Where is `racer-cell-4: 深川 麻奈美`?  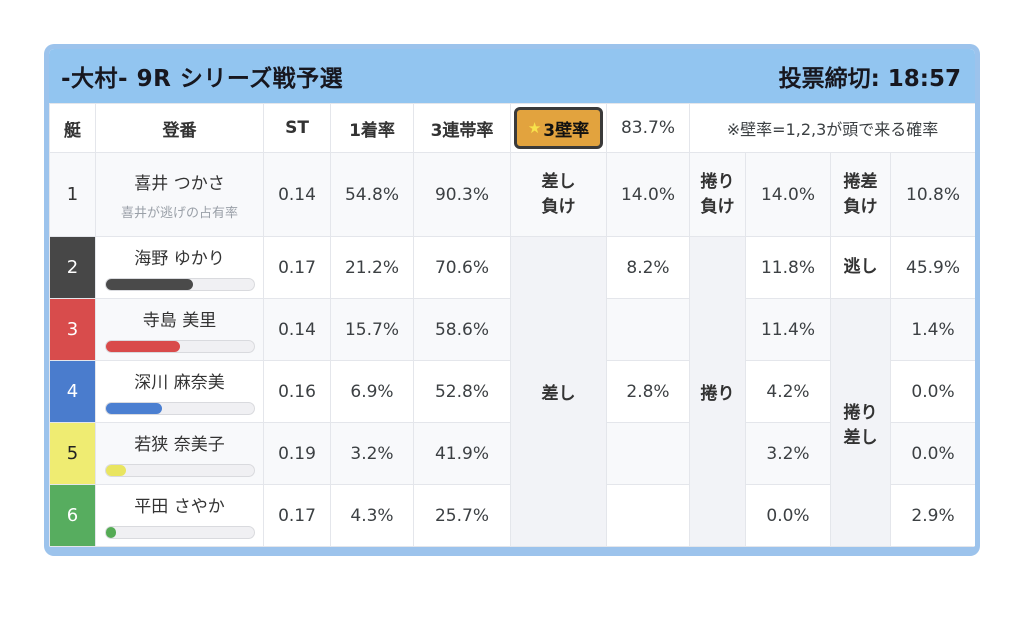
racer-cell-4: 深川 麻奈美 is located at coordinates (179, 391).